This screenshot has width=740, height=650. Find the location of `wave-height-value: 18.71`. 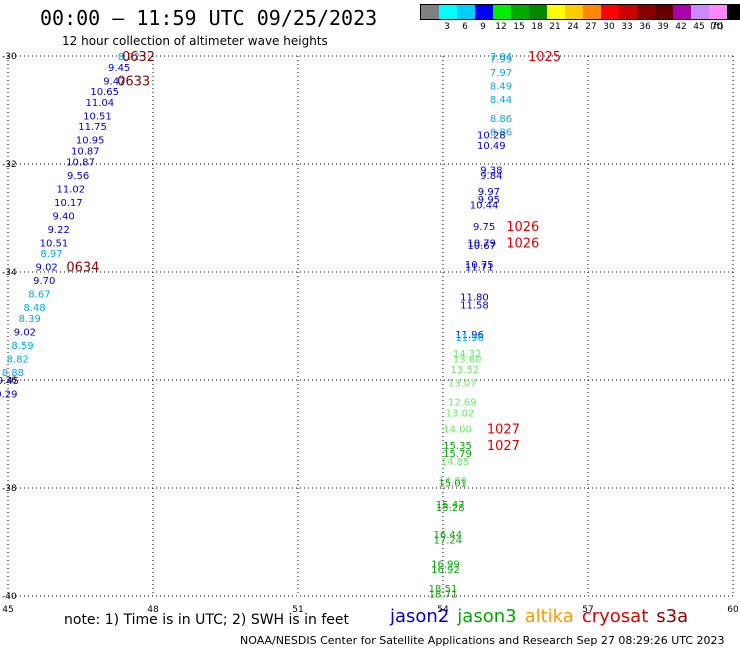

wave-height-value: 18.71 is located at coordinates (443, 594).